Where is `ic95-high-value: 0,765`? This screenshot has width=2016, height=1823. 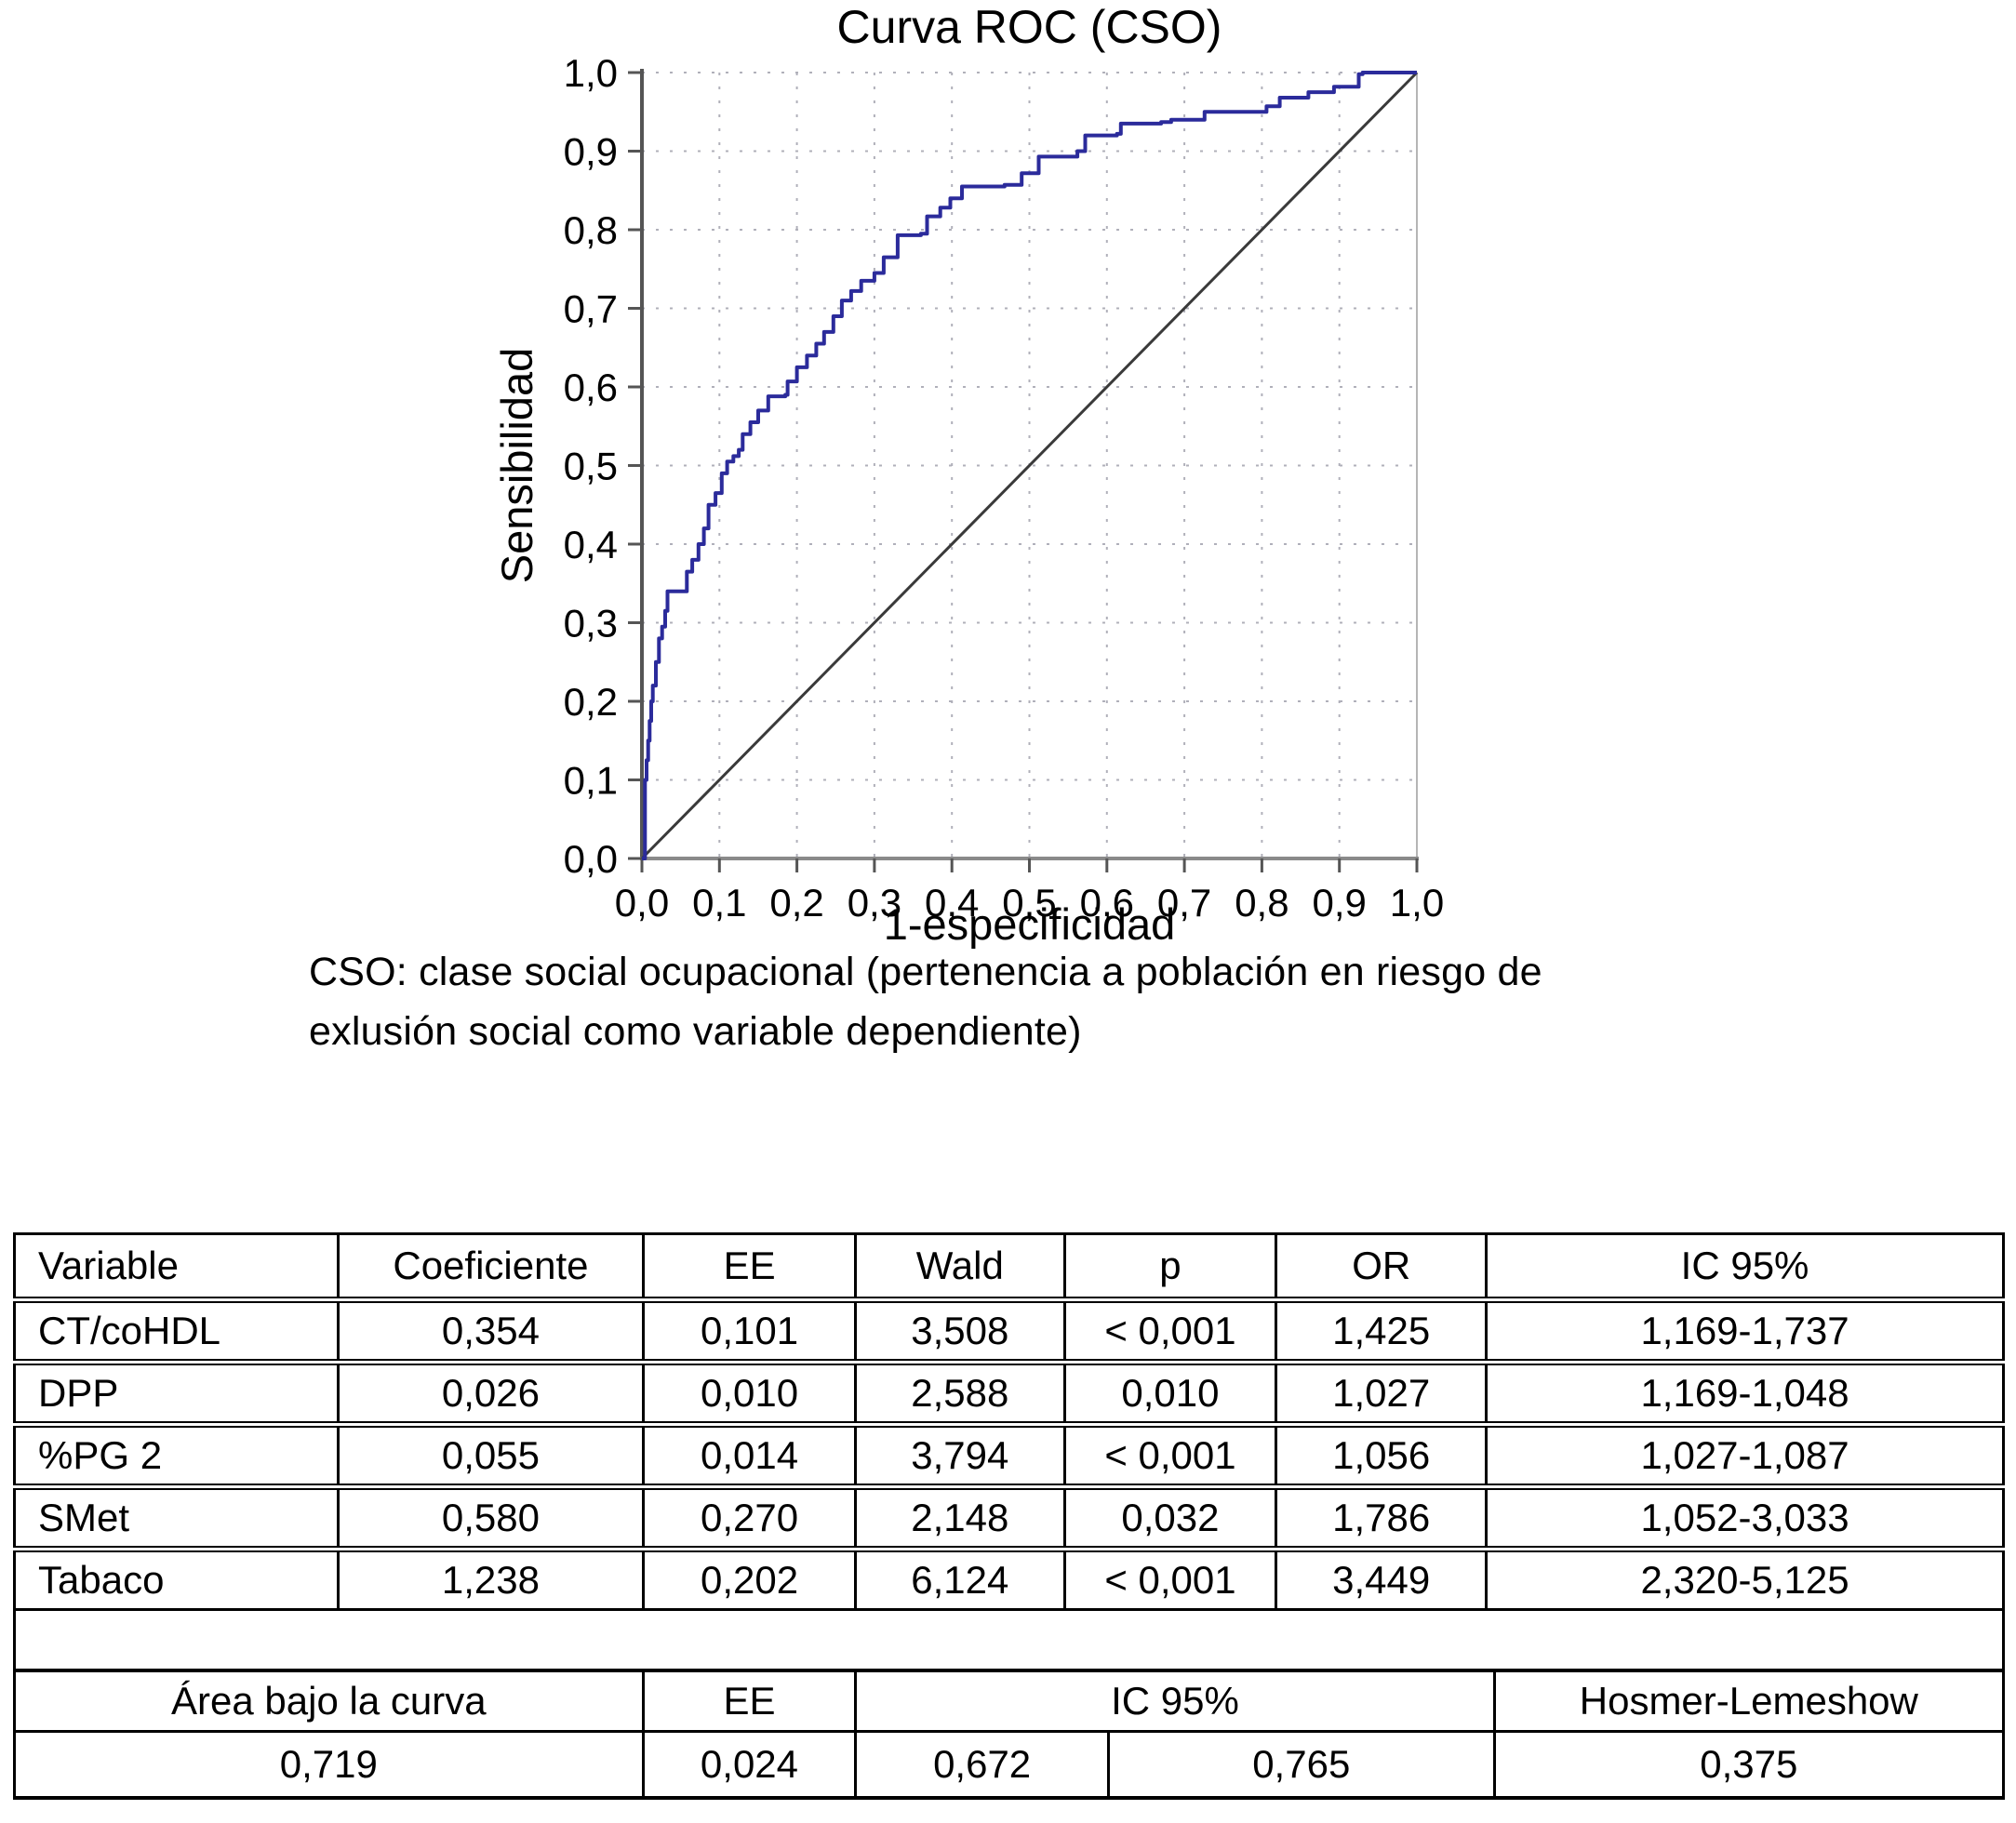 ic95-high-value: 0,765 is located at coordinates (1301, 1765).